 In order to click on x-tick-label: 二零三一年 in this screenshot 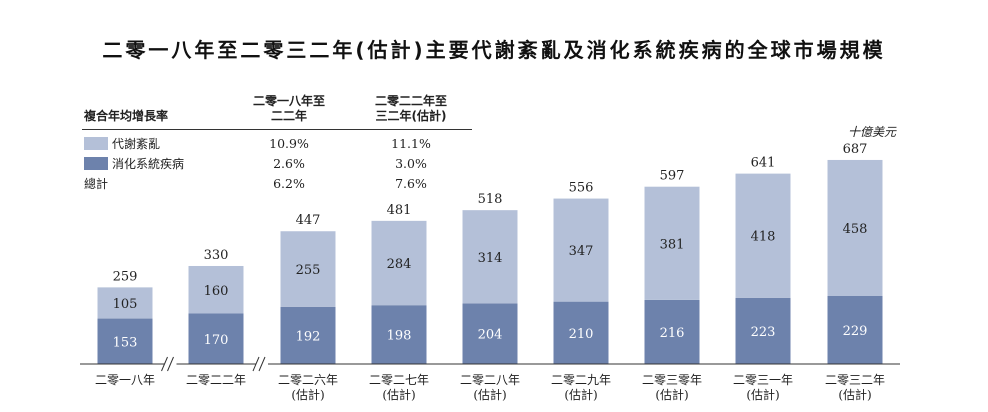, I will do `click(763, 380)`.